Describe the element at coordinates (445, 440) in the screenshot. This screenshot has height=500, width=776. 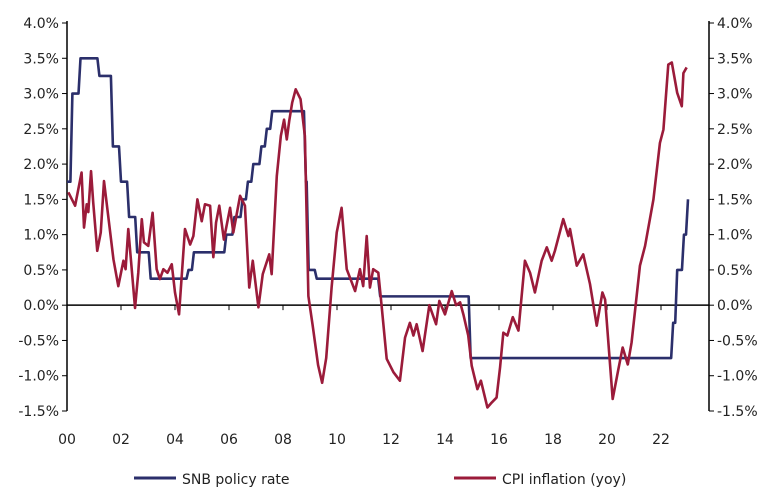
I see `x-tick-label: 14` at that location.